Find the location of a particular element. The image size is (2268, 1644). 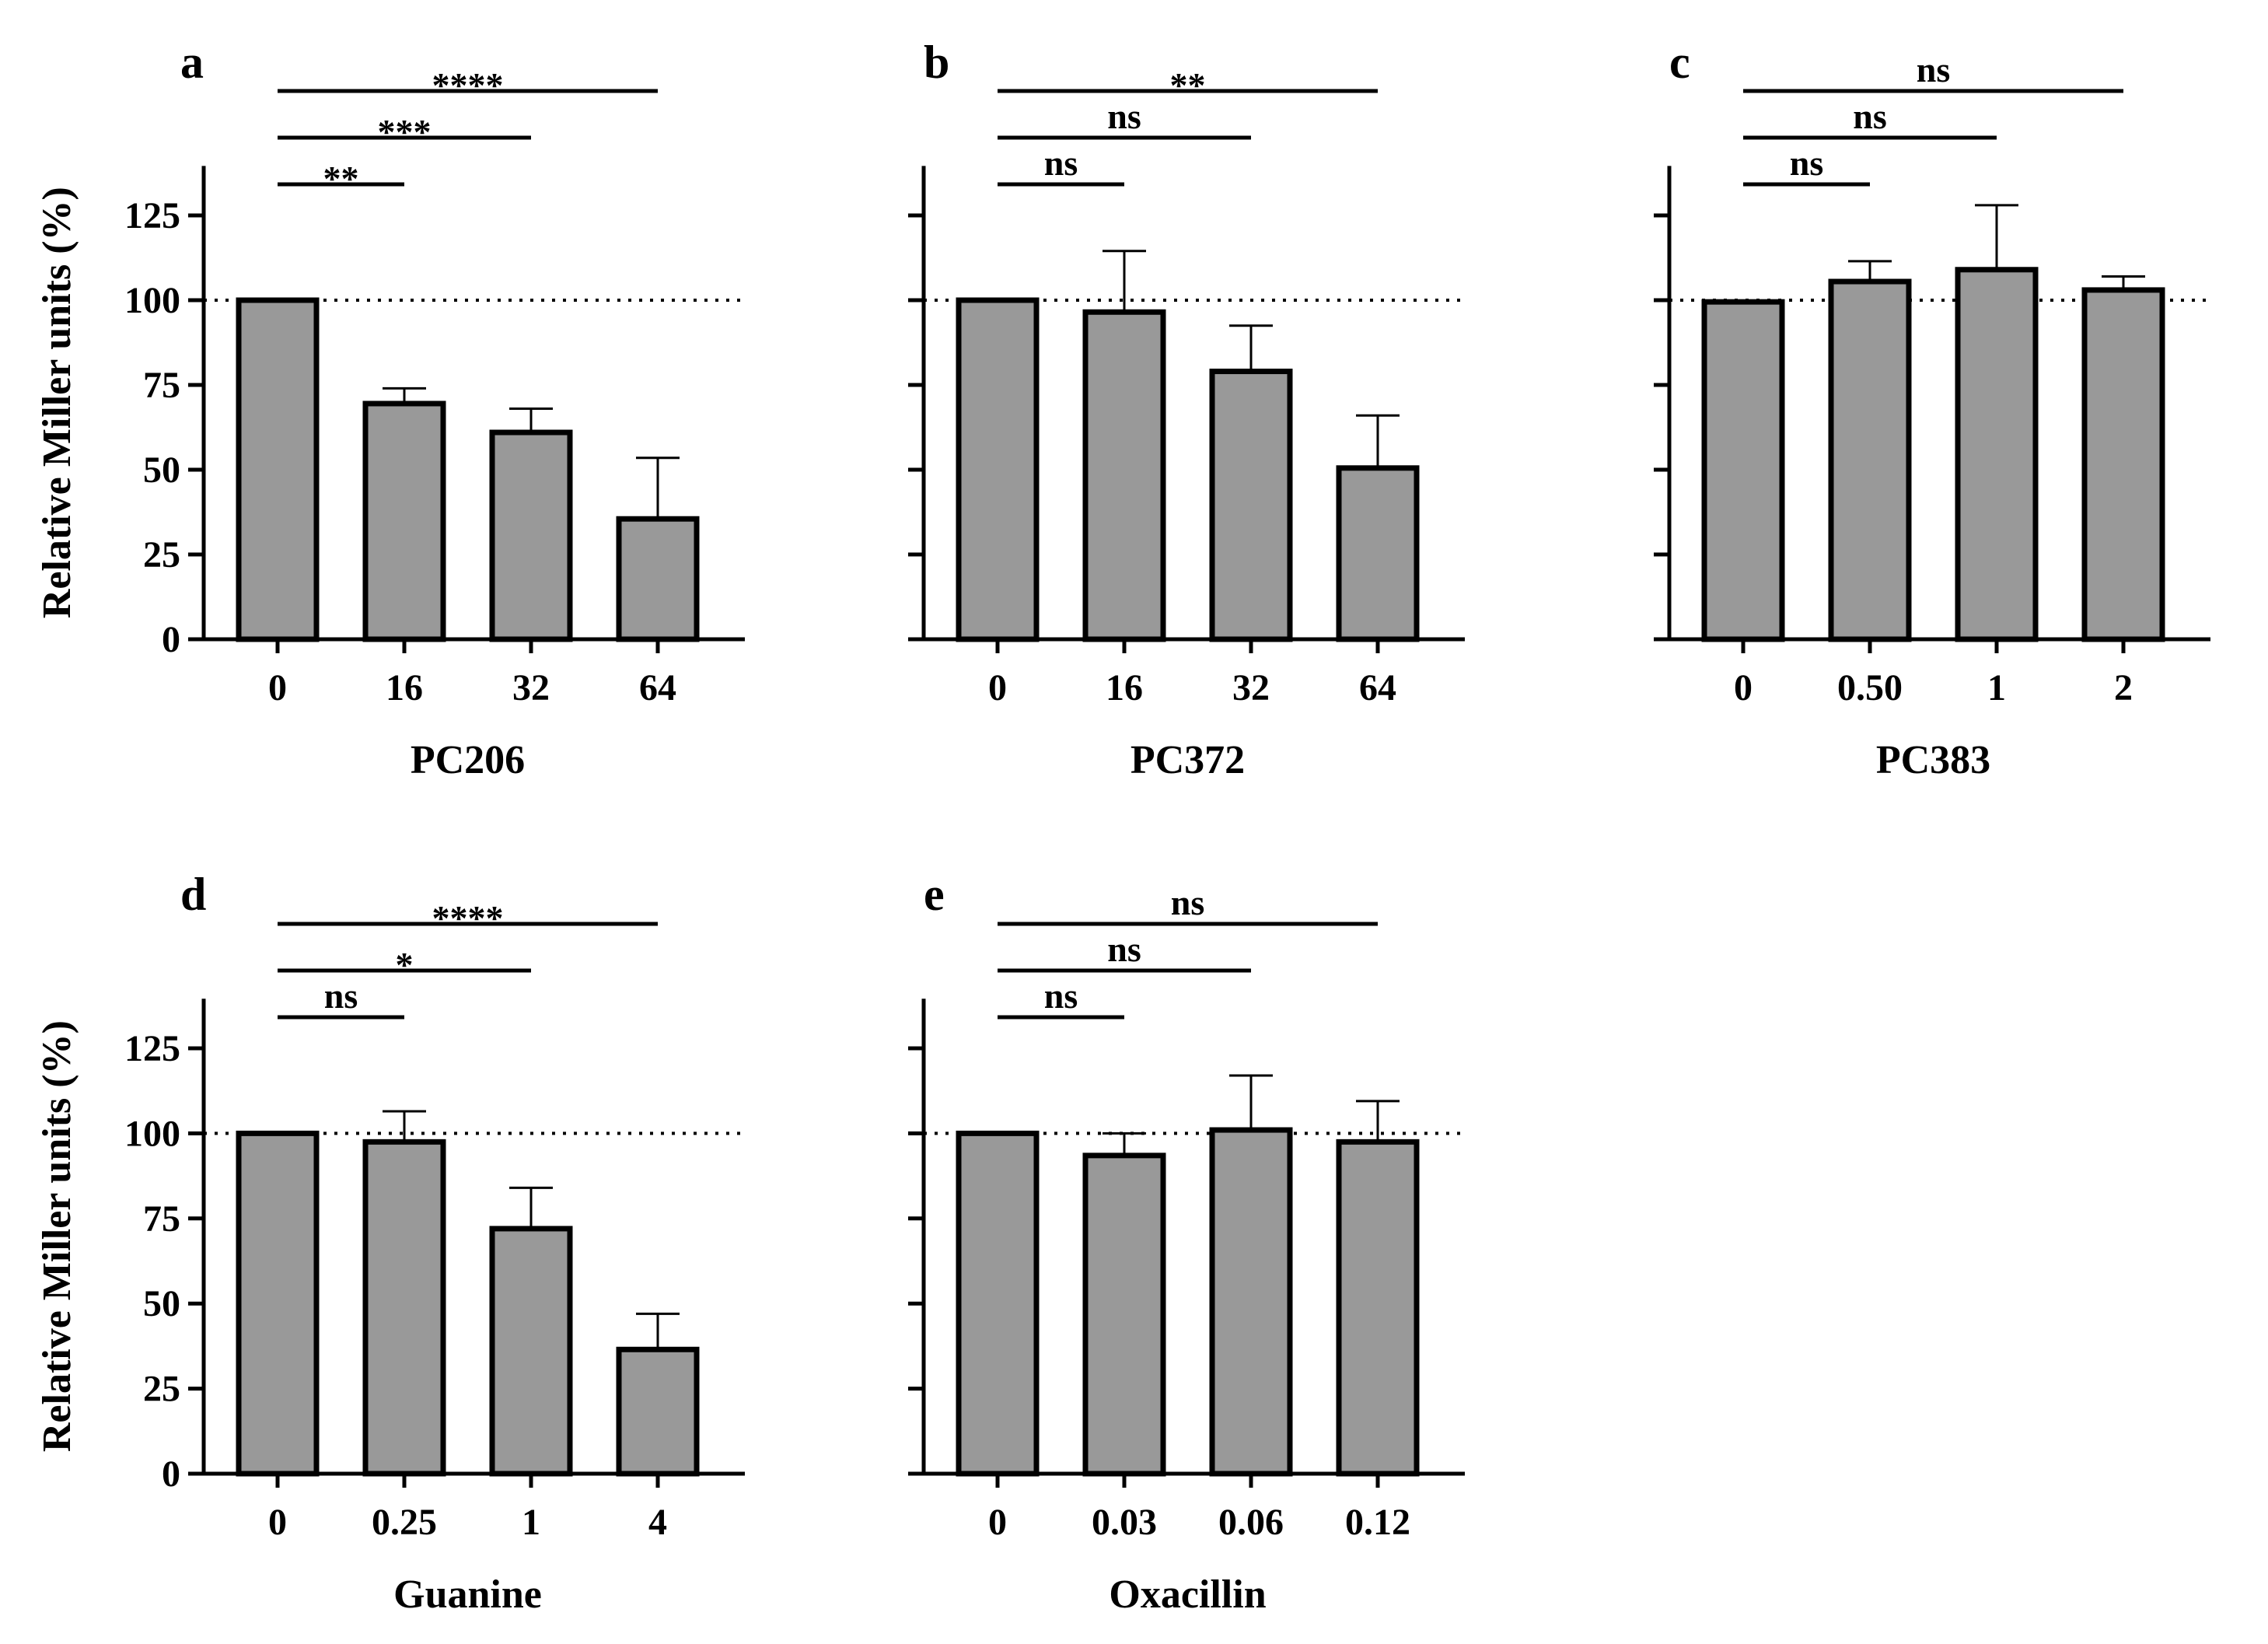

x-tick-label: 4 is located at coordinates (657, 1522).